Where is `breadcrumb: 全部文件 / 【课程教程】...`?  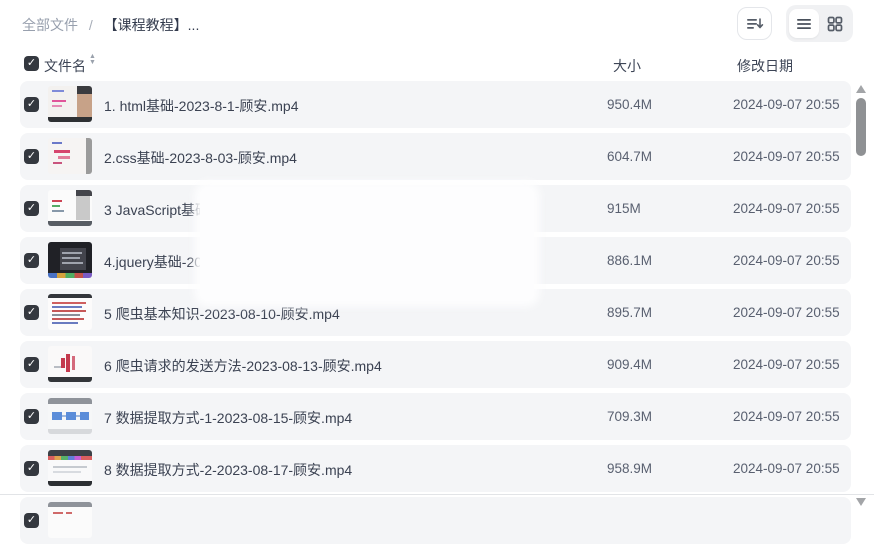
breadcrumb: 全部文件 / 【课程教程】... is located at coordinates (110, 25).